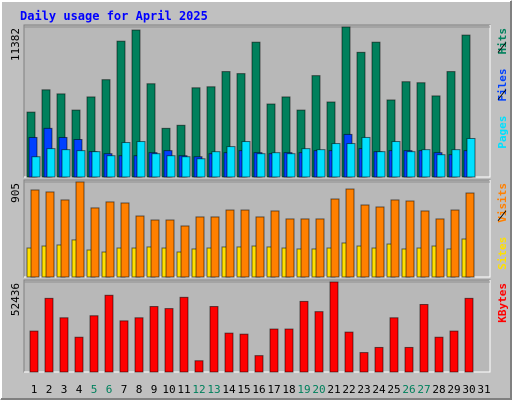  Describe the element at coordinates (393, 389) in the screenshot. I see `x-tick-label: 25` at that location.